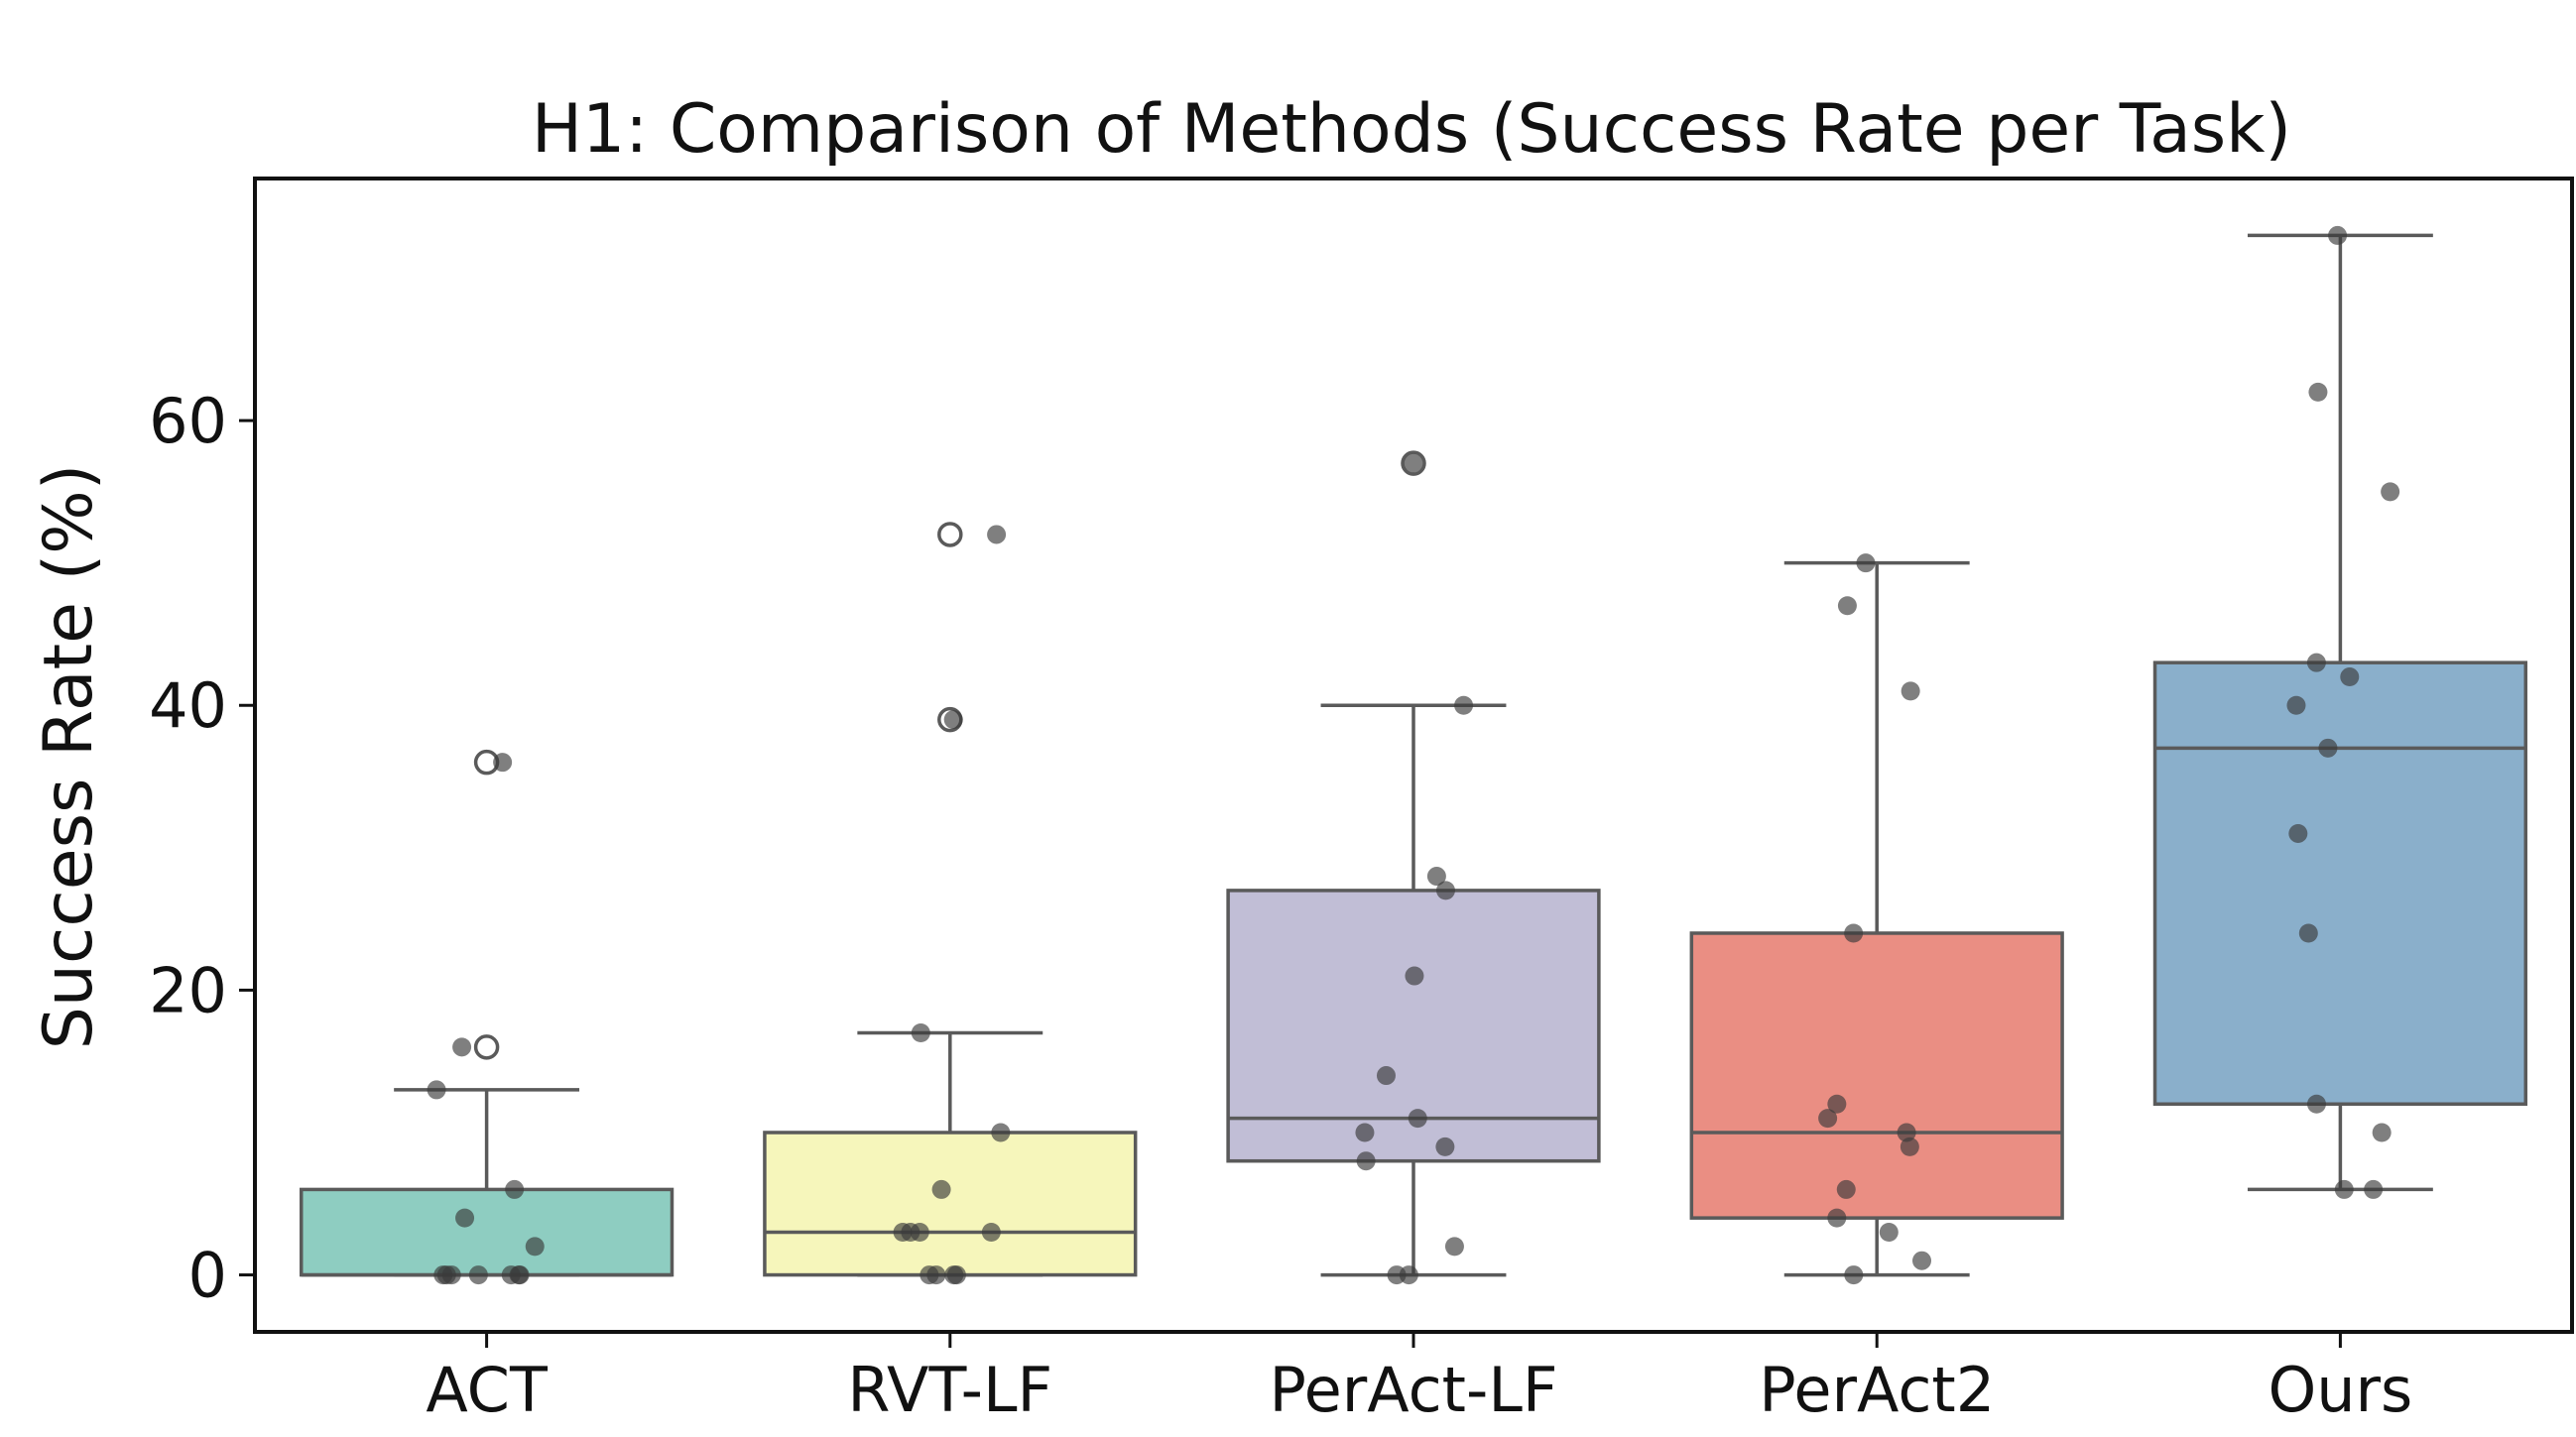  I want to click on rvt-lf-box, so click(950, 1204).